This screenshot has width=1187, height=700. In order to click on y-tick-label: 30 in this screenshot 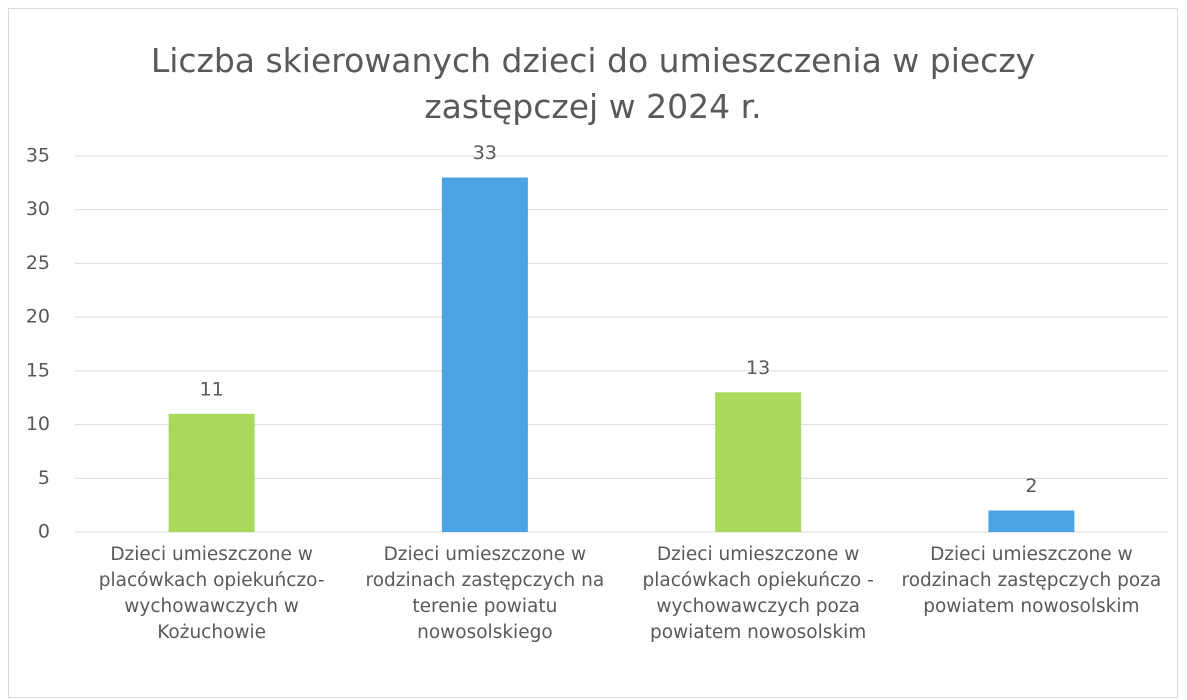, I will do `click(38, 209)`.